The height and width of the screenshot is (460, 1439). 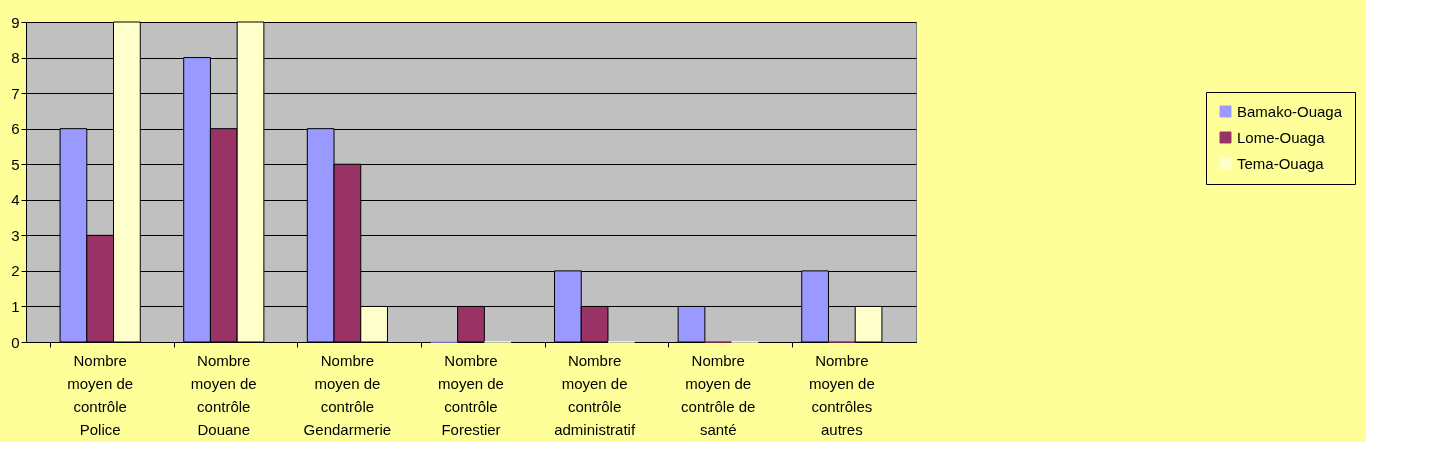 What do you see at coordinates (15, 93) in the screenshot?
I see `y-tick-label: 7` at bounding box center [15, 93].